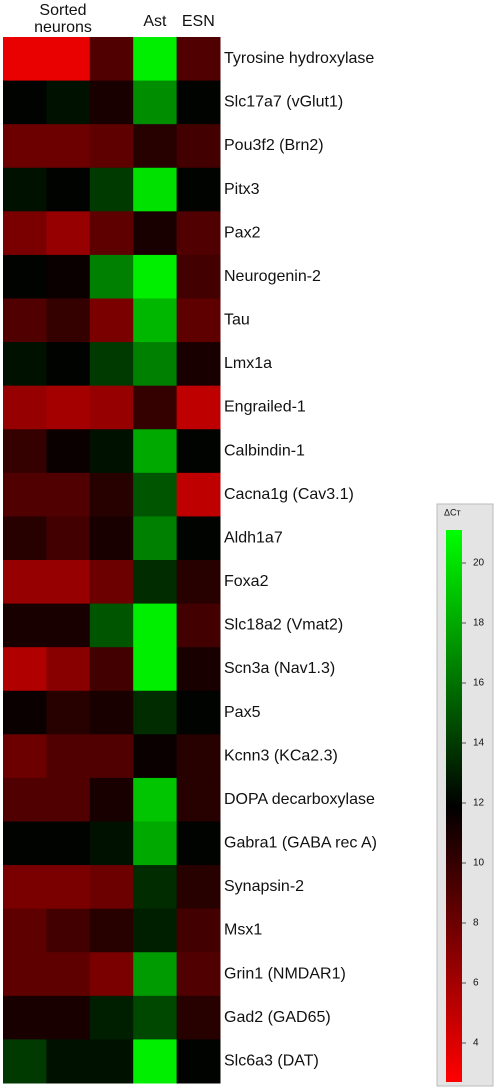 The image size is (498, 1091). What do you see at coordinates (274, 145) in the screenshot?
I see `row-label: Pou3f2 (Brn2)` at bounding box center [274, 145].